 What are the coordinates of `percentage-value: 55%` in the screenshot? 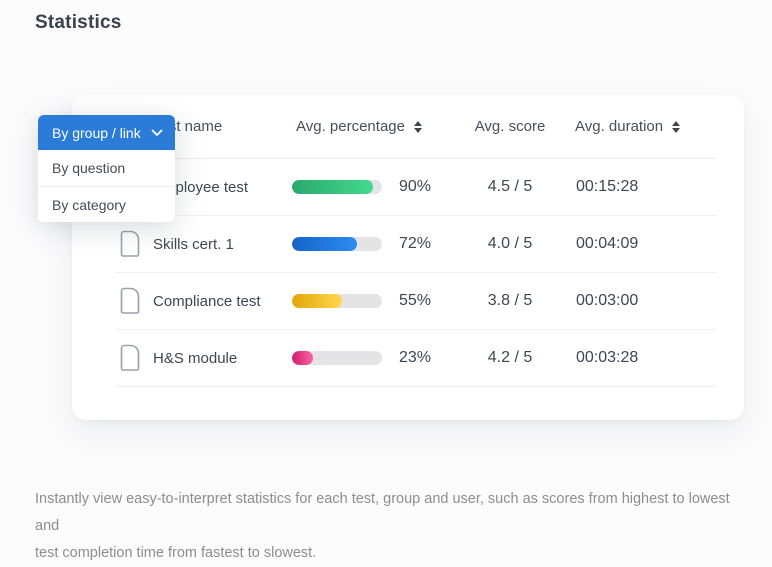 It's located at (415, 300).